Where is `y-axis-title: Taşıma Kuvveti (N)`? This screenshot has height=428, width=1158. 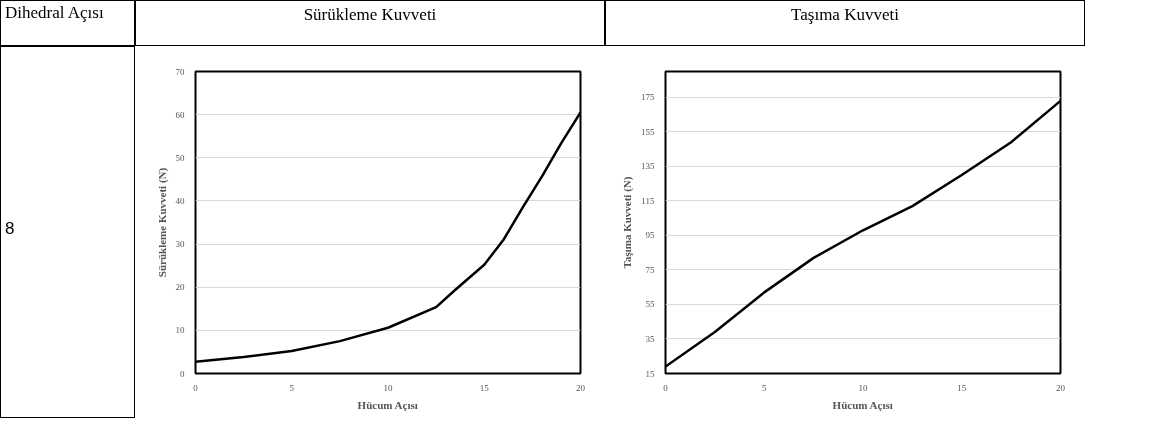 y-axis-title: Taşıma Kuvveti (N) is located at coordinates (627, 222).